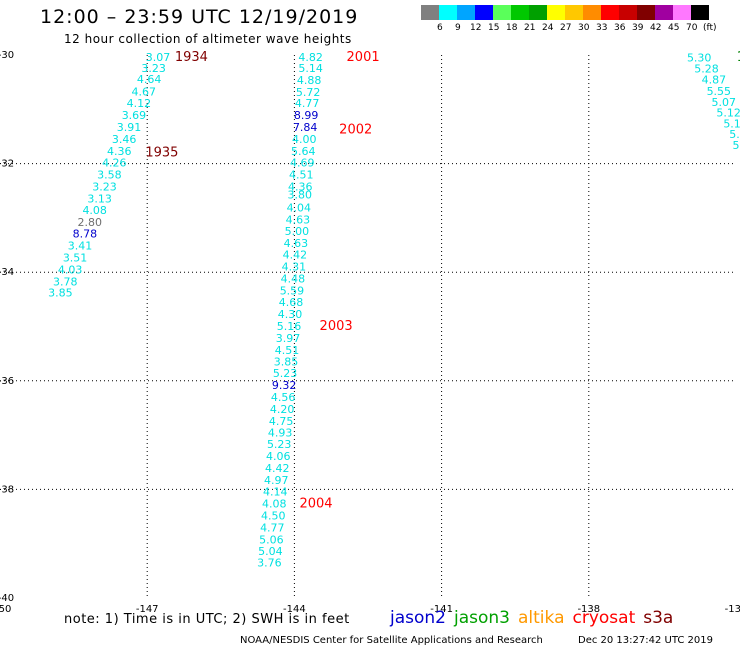 The image size is (740, 650). Describe the element at coordinates (153, 68) in the screenshot. I see `wave-height-value: 3.23` at that location.